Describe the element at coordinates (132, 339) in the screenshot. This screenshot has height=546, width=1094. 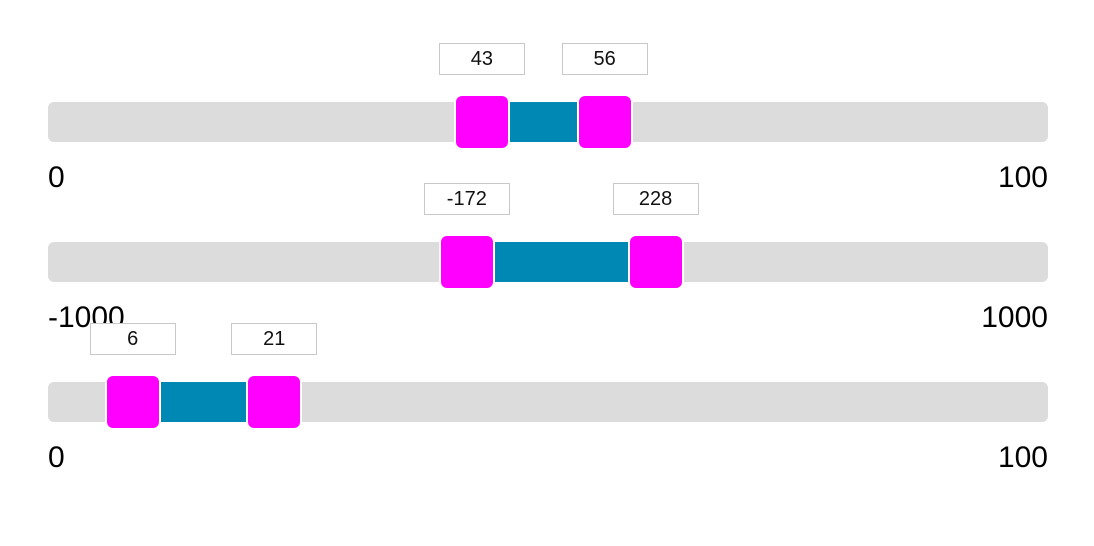
I see `low-value-box: 6` at that location.